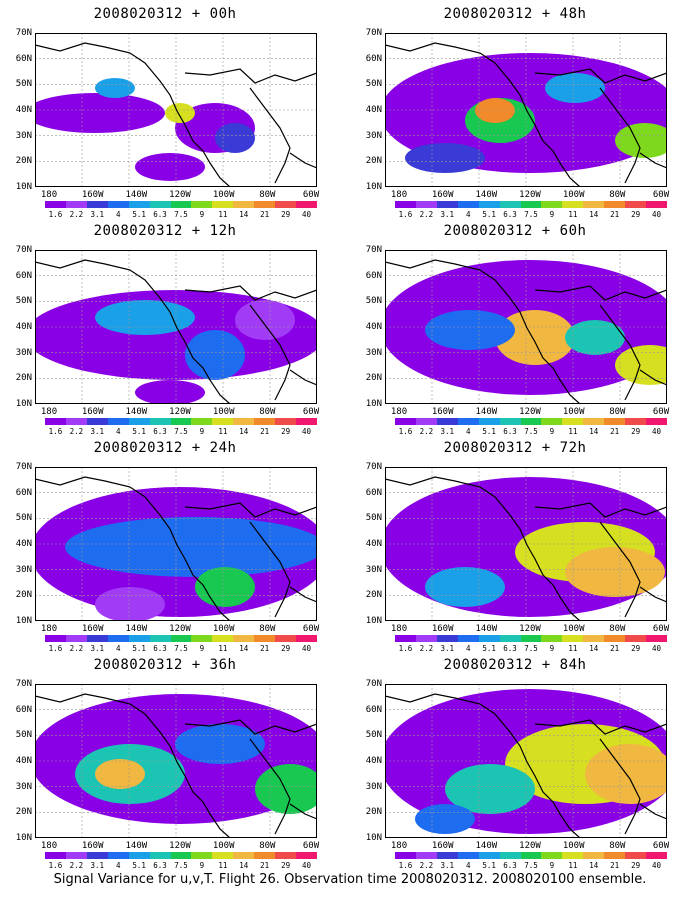  Describe the element at coordinates (426, 431) in the screenshot. I see `colorbar-label: 2.2` at that location.